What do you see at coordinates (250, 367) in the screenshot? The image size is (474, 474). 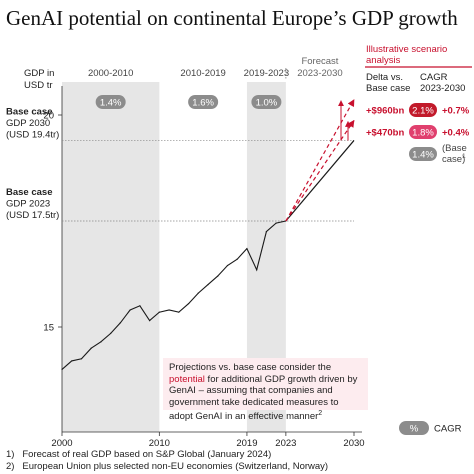 I see `note-text-before: Projections vs. base case consider the` at bounding box center [250, 367].